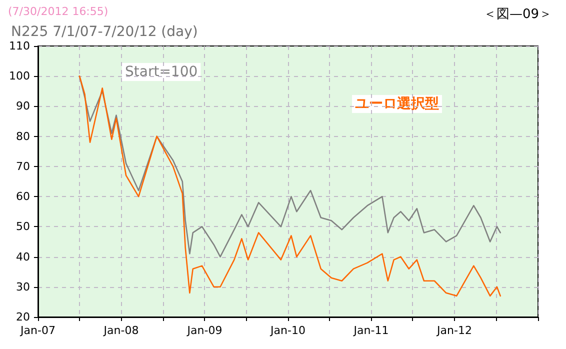 Image resolution: width=566 pixels, height=349 pixels. I want to click on x-tick-label: Jan-11, so click(370, 330).